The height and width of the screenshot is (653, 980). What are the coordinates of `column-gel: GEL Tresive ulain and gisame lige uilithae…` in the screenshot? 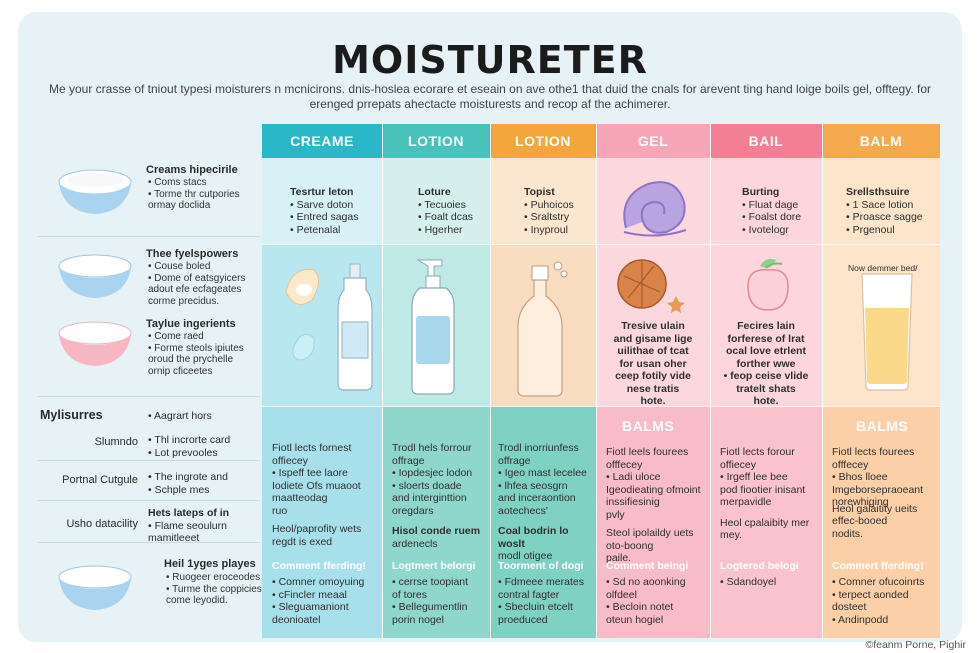 It's located at (653, 381).